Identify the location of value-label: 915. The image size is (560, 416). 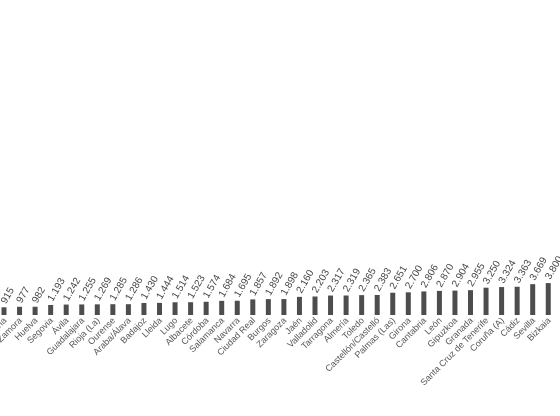
(8, 295).